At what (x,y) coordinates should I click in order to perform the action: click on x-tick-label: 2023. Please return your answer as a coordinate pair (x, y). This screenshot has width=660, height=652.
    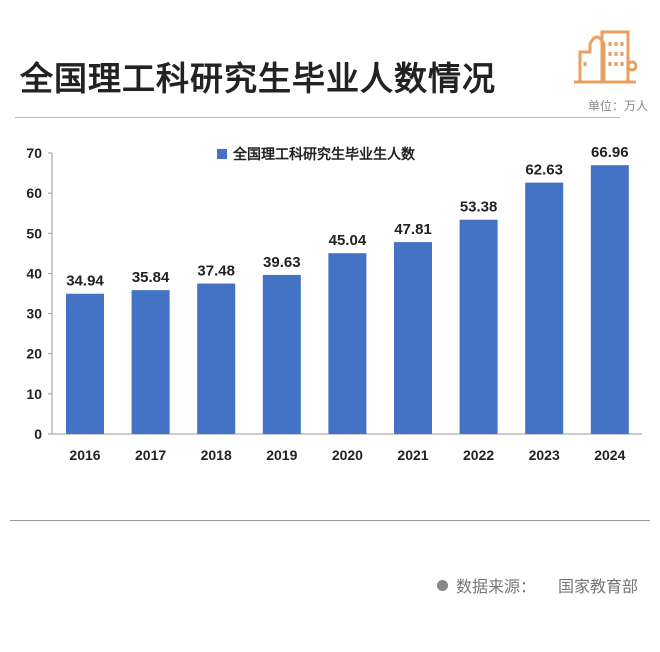
    Looking at the image, I should click on (544, 455).